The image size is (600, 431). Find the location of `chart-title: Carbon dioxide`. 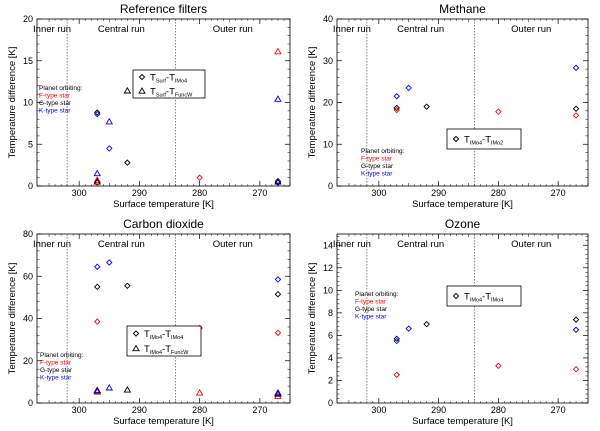

chart-title: Carbon dioxide is located at coordinates (163, 224).